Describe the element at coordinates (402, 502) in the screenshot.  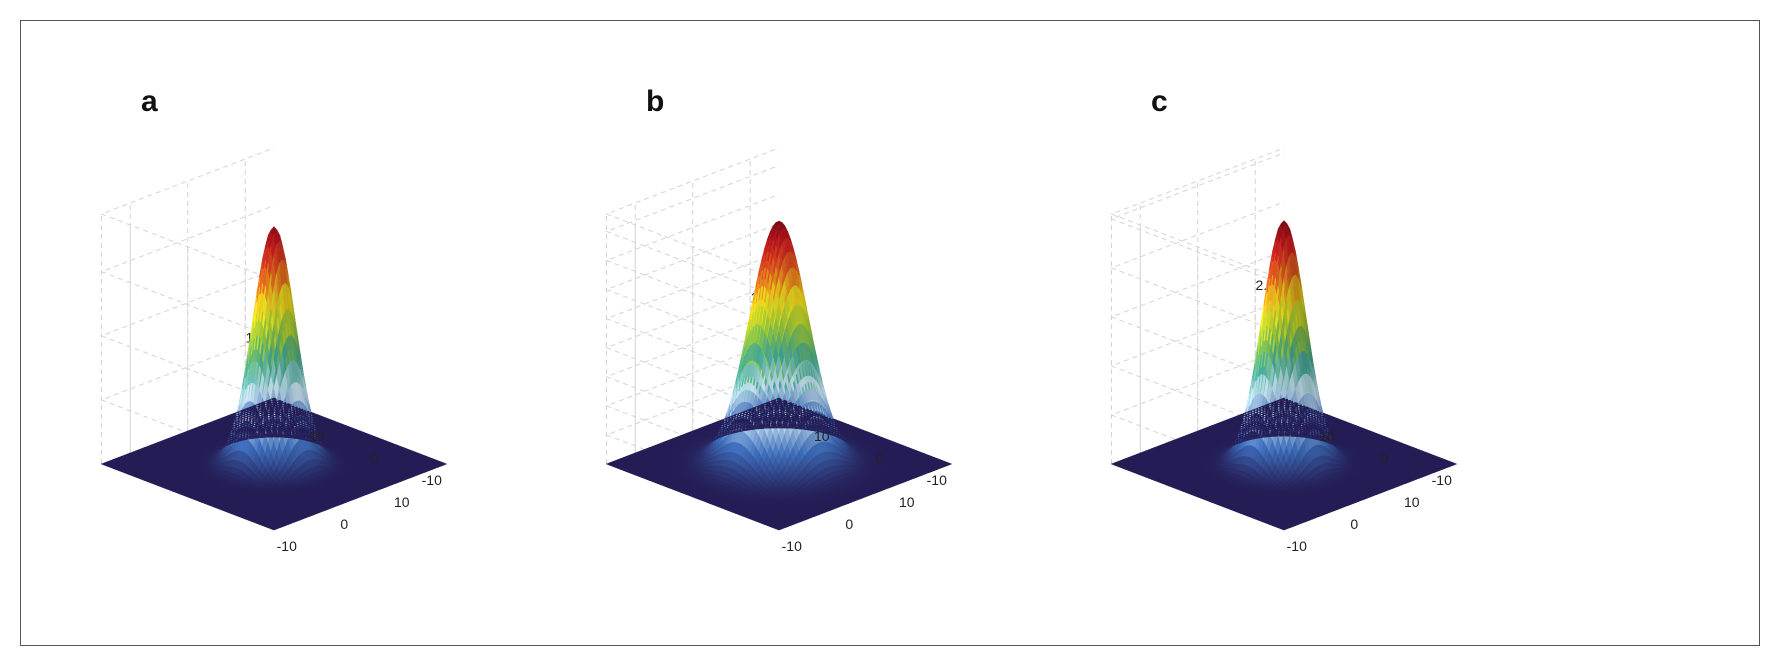
I see `x-tick-label: 10` at that location.